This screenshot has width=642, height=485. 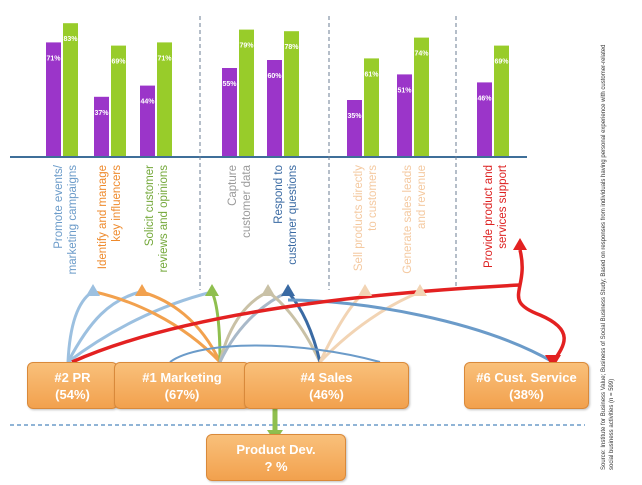 I want to click on pr-box-title: #2 PR, so click(x=72, y=377).